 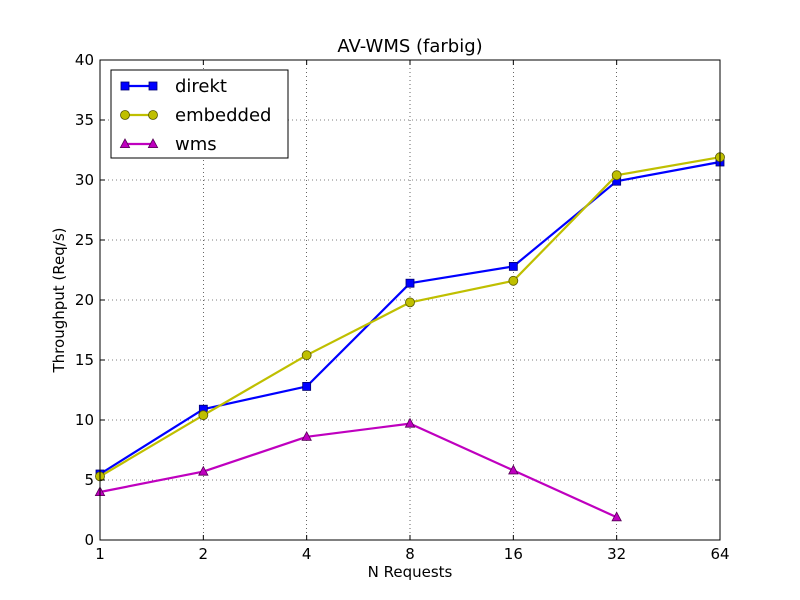 I want to click on x-tick-label: 1, so click(x=100, y=554).